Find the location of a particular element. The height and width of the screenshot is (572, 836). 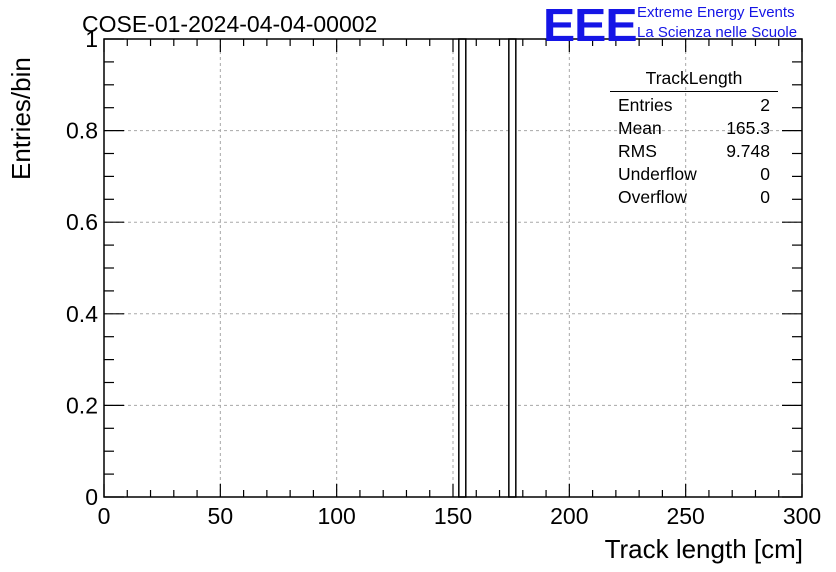

plot-title: COSE-01-2024-04-04-00002 is located at coordinates (230, 24).